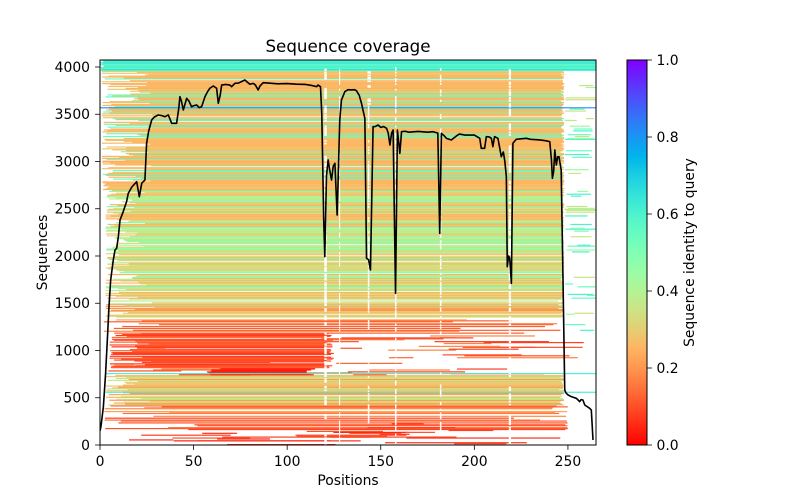 The height and width of the screenshot is (500, 800). I want to click on colorbar-axis: 0.0 0.2 0.4 0.6 0.8 1.0, so click(663, 253).